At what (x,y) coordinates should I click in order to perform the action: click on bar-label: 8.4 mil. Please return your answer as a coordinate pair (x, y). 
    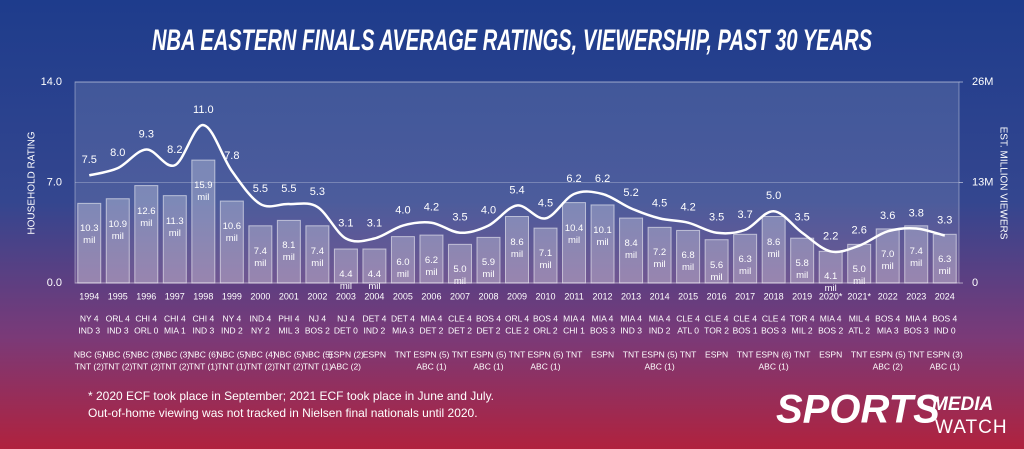
    Looking at the image, I should click on (631, 250).